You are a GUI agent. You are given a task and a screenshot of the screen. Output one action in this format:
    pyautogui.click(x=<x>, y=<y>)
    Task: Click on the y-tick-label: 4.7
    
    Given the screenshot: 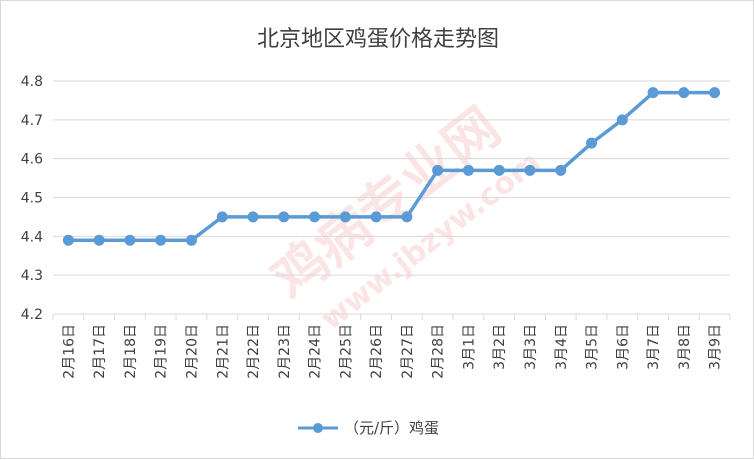 What is the action you would take?
    pyautogui.click(x=32, y=121)
    